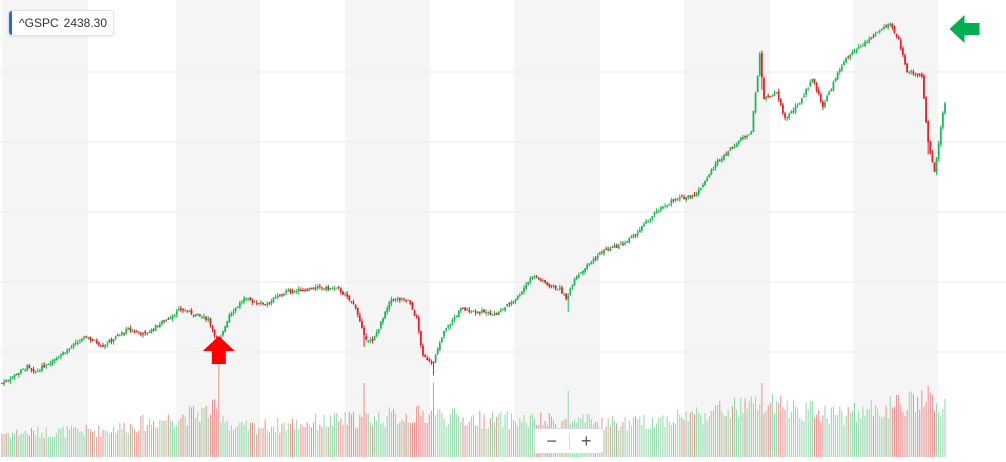 Image resolution: width=1006 pixels, height=462 pixels. What do you see at coordinates (551, 441) in the screenshot?
I see `zoom-out-button: −` at bounding box center [551, 441].